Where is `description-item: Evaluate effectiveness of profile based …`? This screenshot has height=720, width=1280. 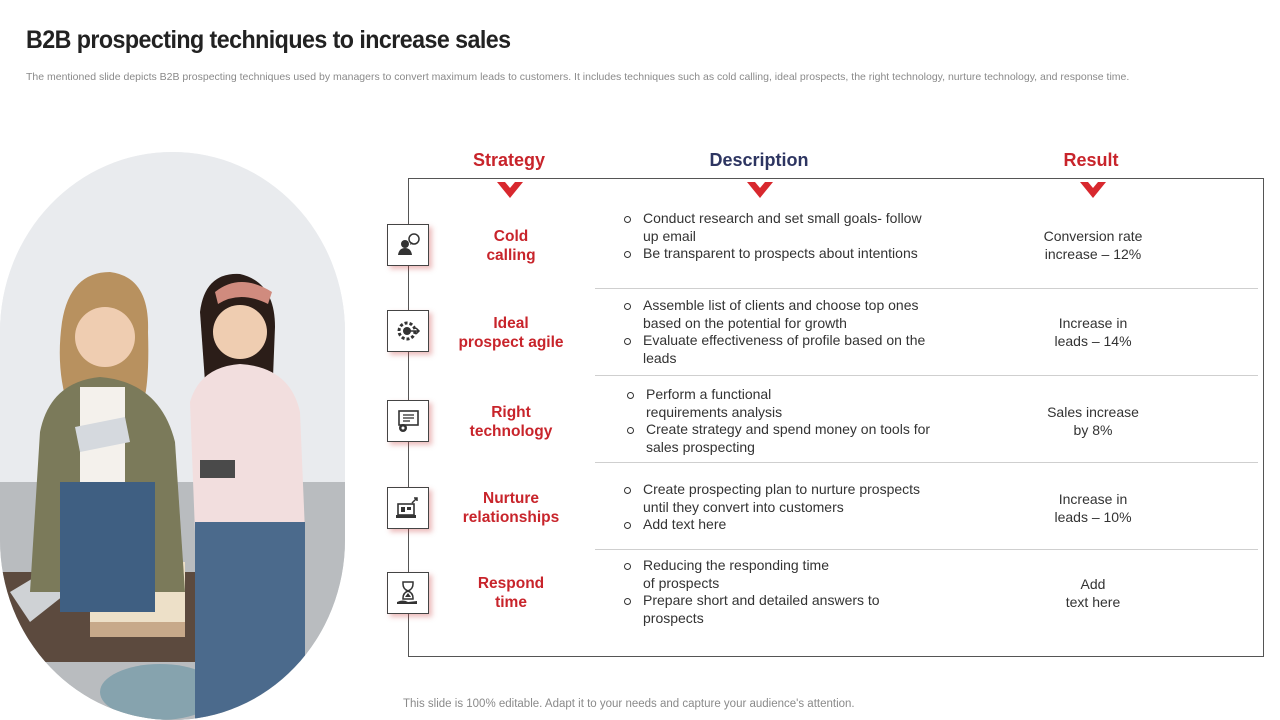 description-item: Evaluate effectiveness of profile based … is located at coordinates (780, 349).